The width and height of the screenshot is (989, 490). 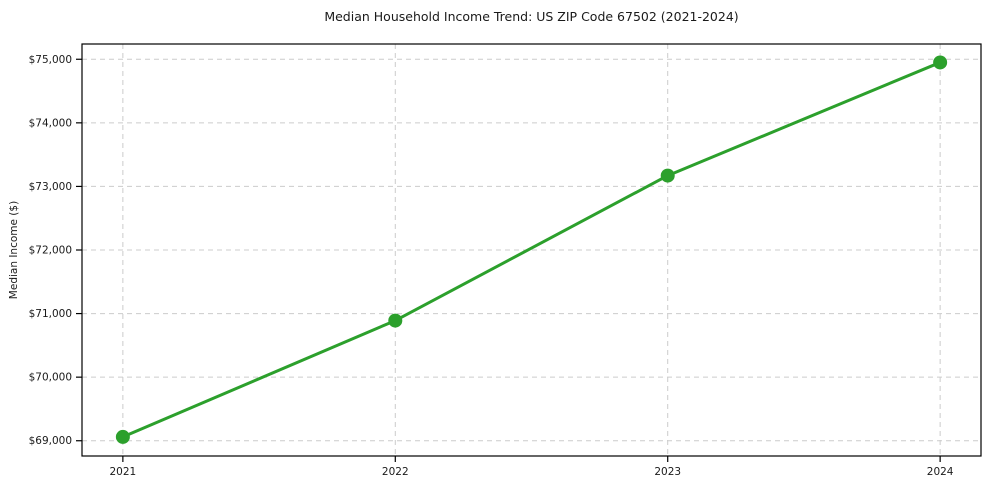 What do you see at coordinates (667, 472) in the screenshot?
I see `x-tick-label: 2023` at bounding box center [667, 472].